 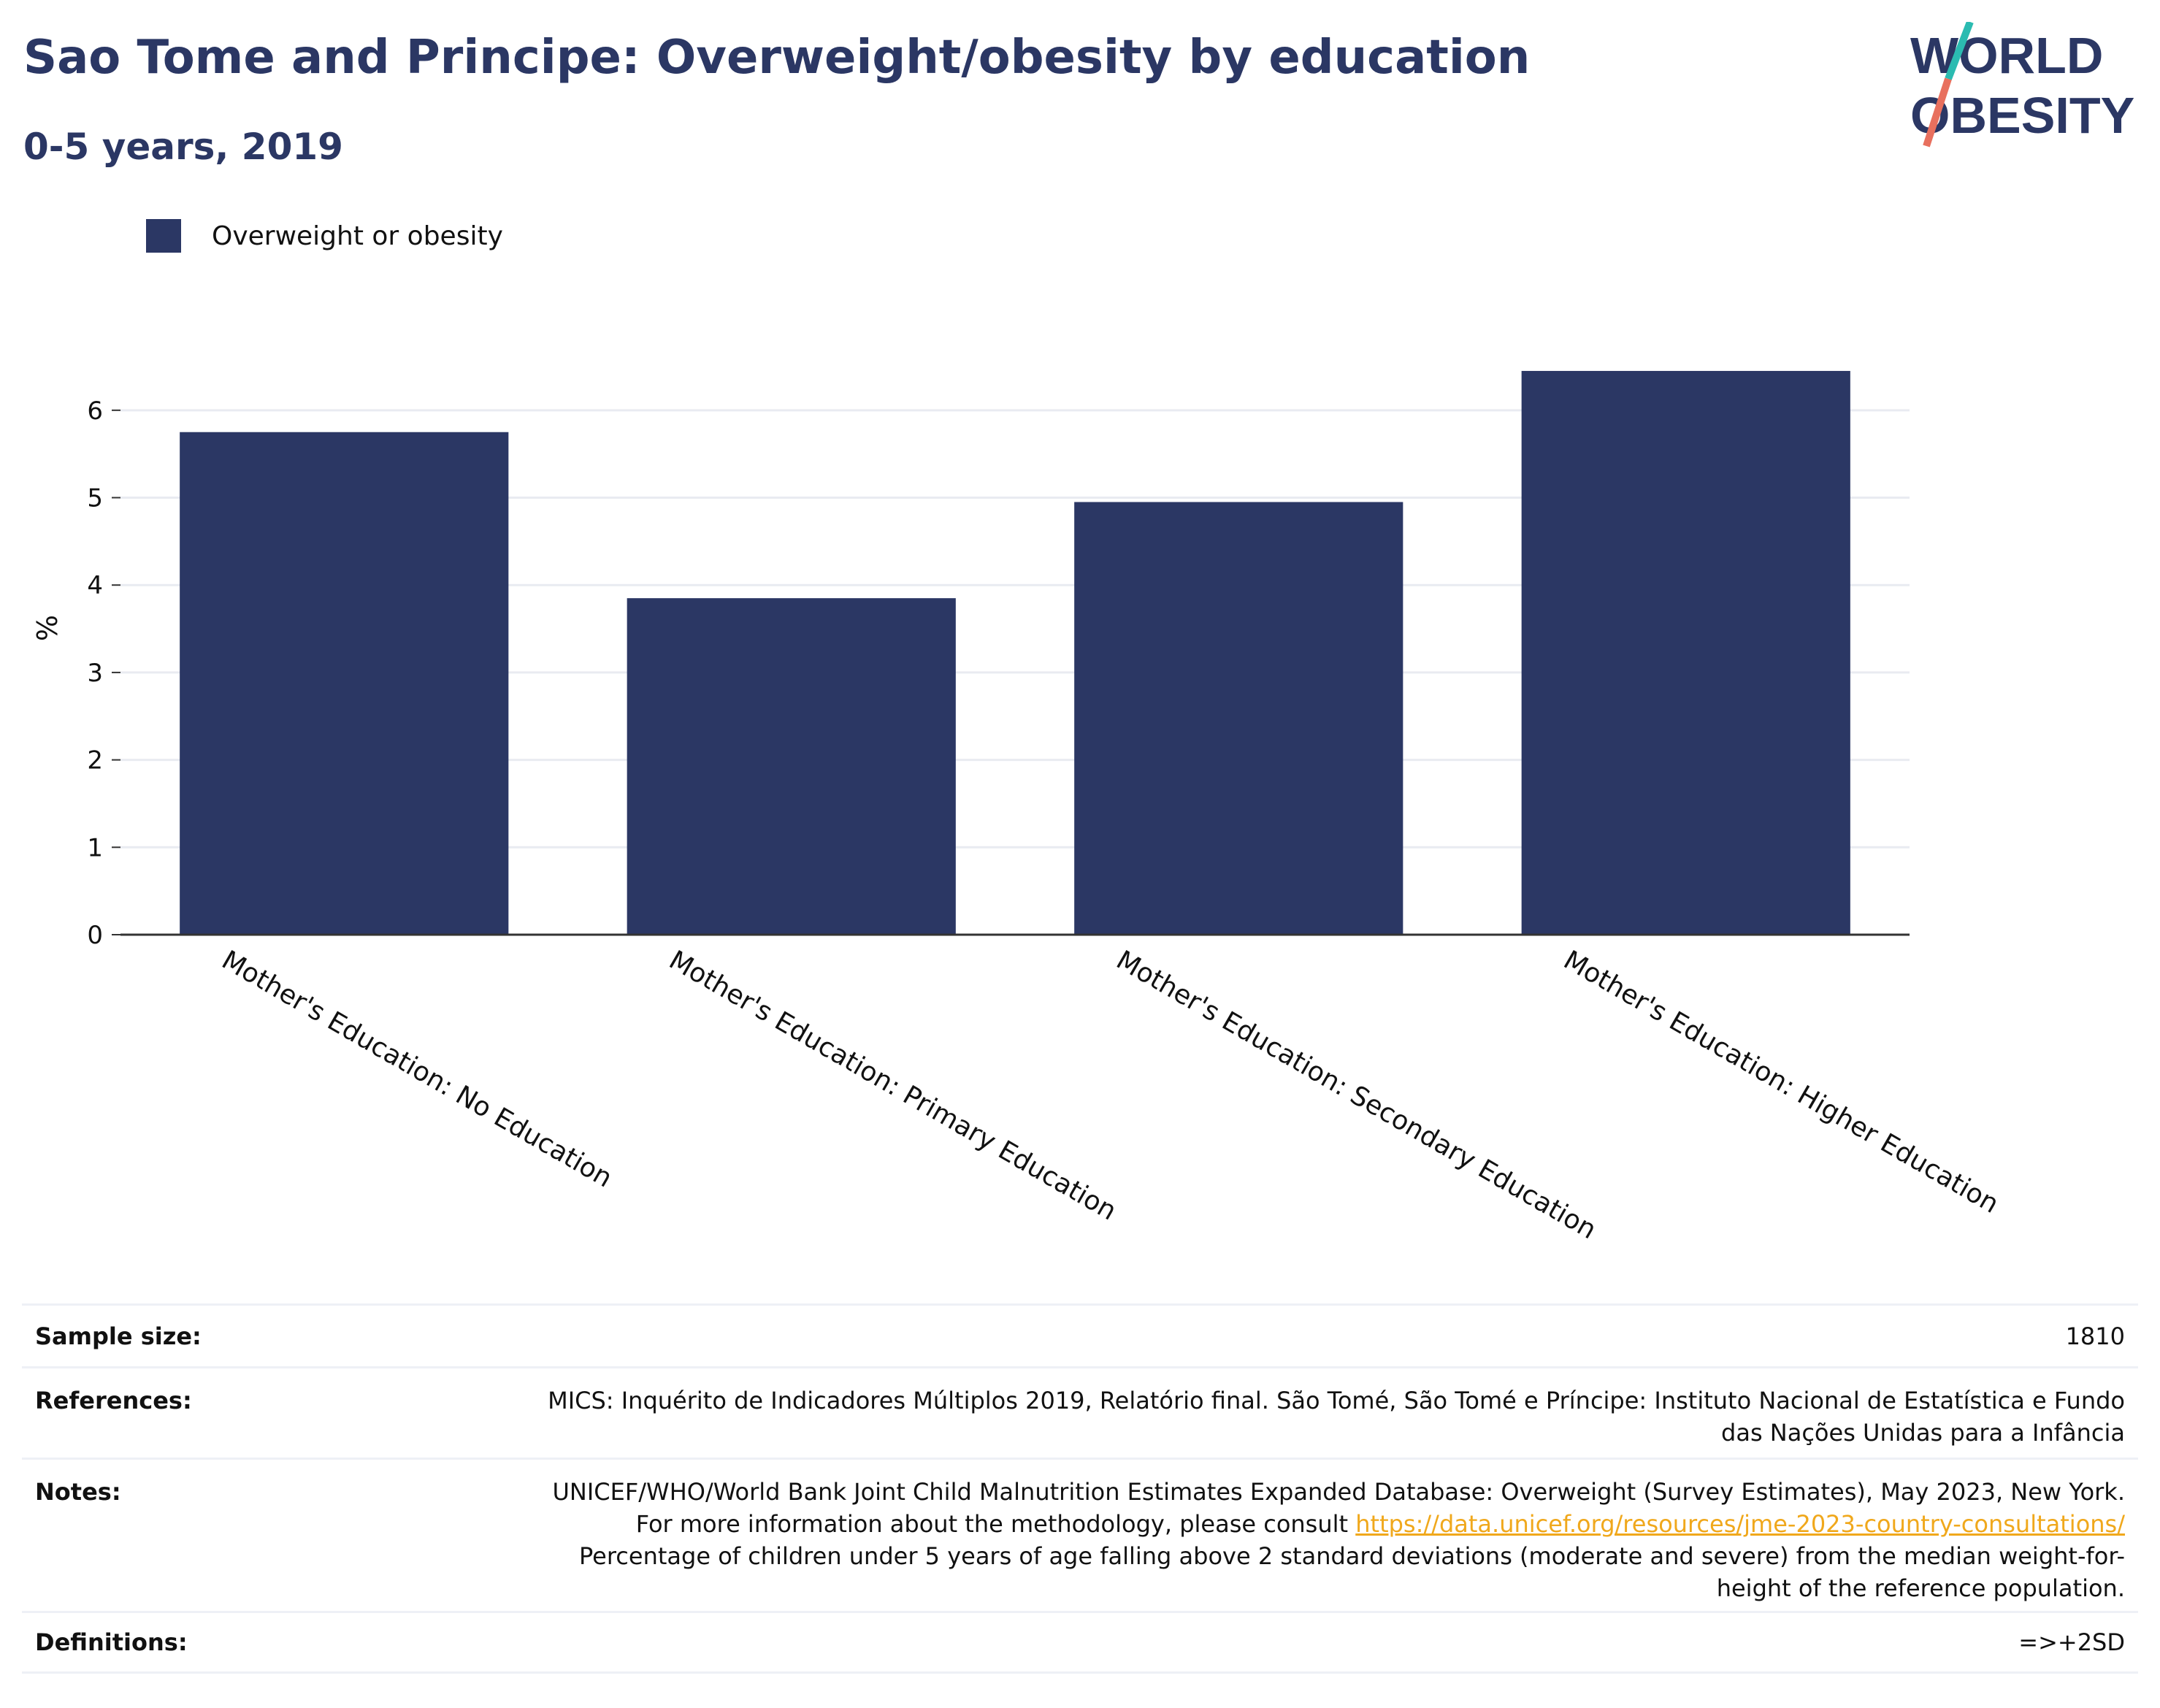 What do you see at coordinates (2006, 55) in the screenshot?
I see `logo-line-world: WORLD` at bounding box center [2006, 55].